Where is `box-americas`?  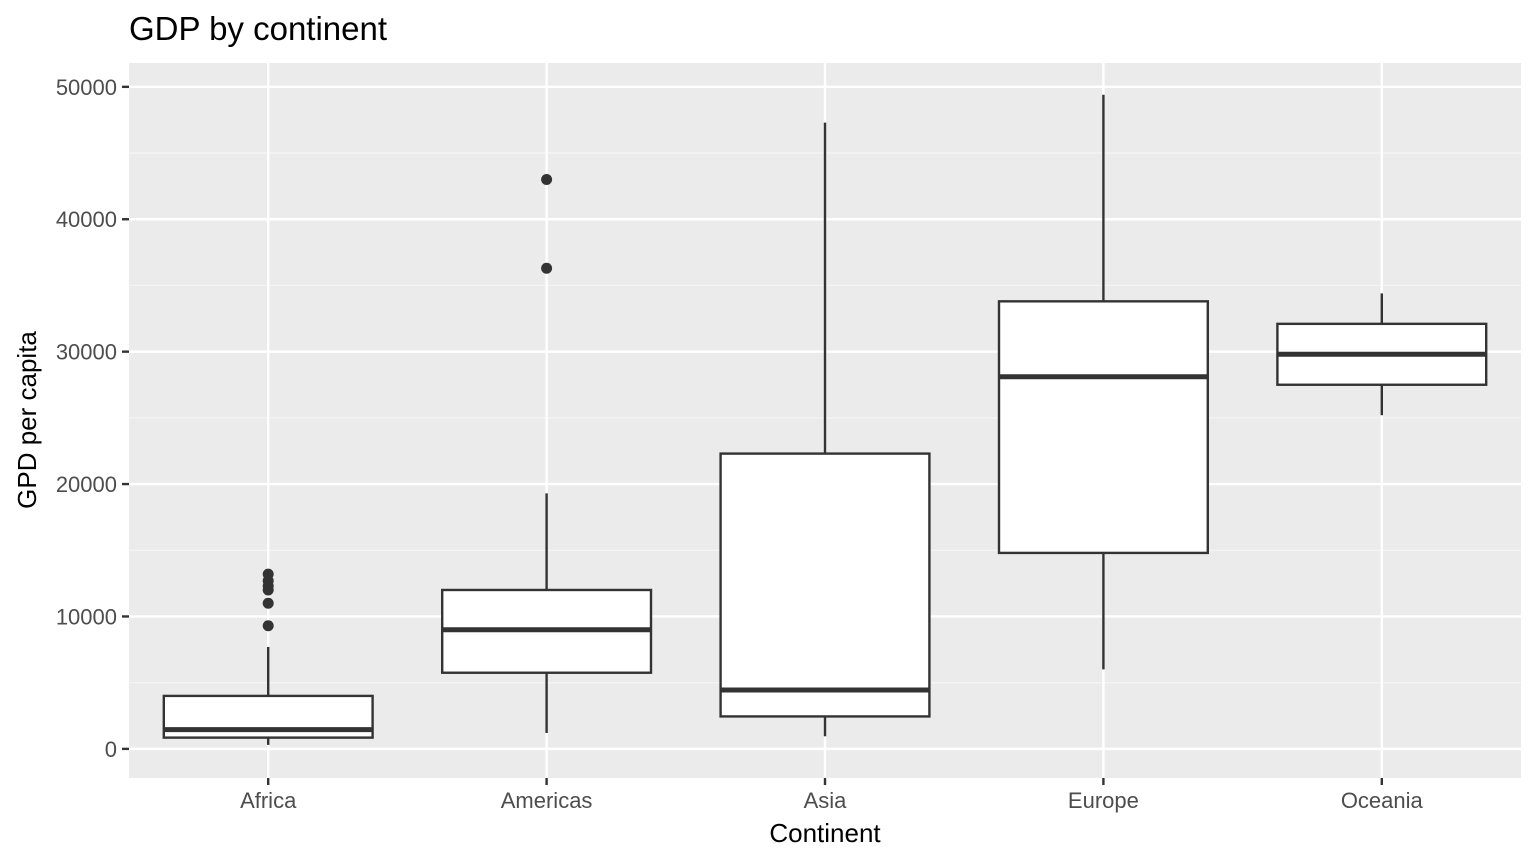 box-americas is located at coordinates (547, 453).